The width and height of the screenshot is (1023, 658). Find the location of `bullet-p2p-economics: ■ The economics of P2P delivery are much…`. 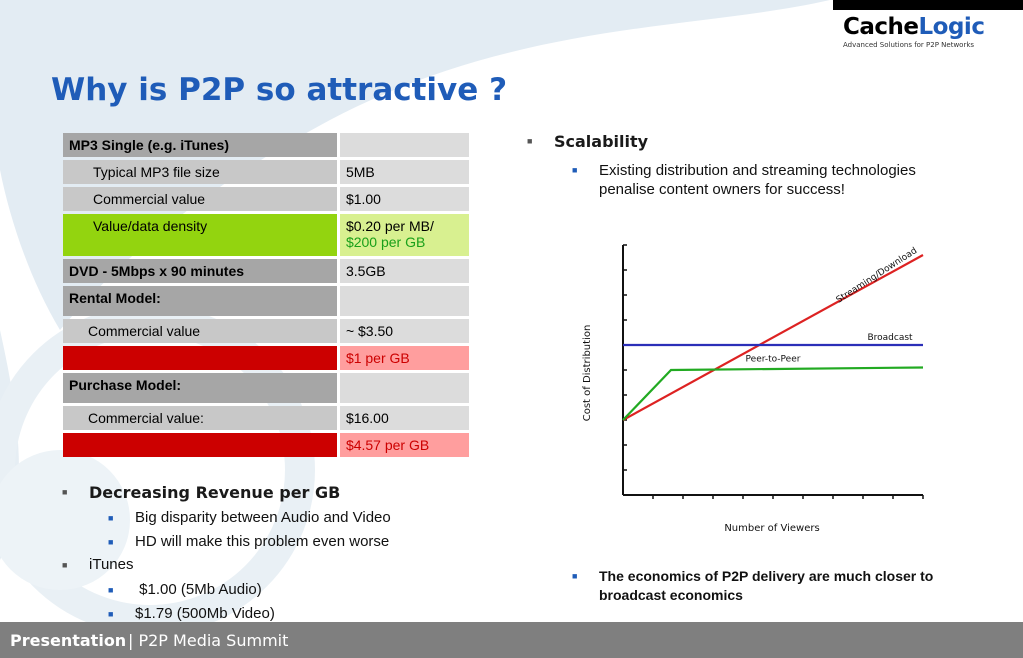

bullet-p2p-economics: ■ The economics of P2P delivery are much… is located at coordinates (772, 586).